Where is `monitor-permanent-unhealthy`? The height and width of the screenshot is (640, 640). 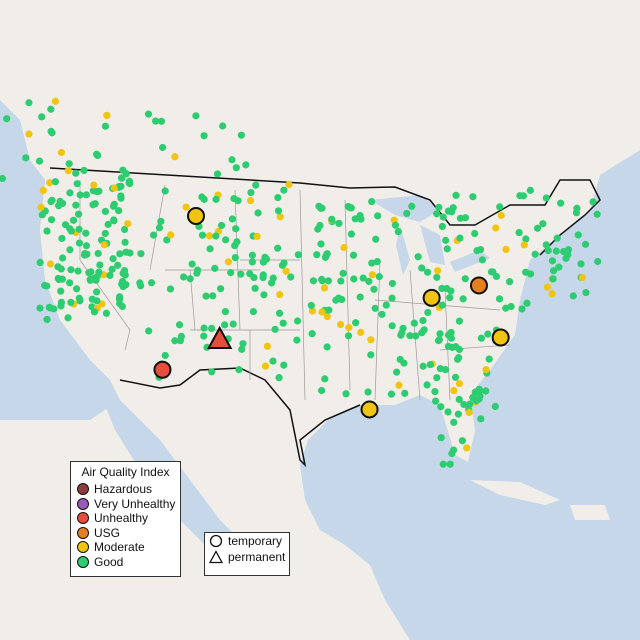
monitor-permanent-unhealthy is located at coordinates (219, 337).